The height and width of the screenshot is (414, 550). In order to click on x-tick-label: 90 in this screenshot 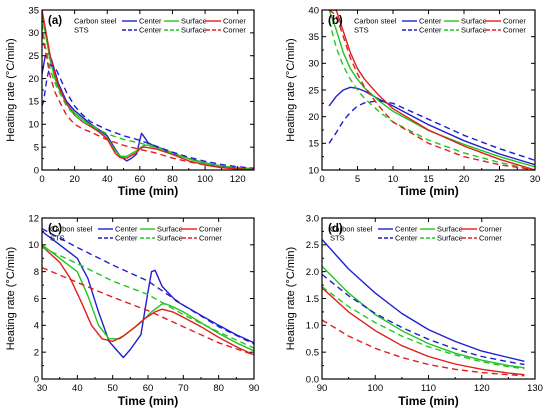, I will do `click(322, 388)`.